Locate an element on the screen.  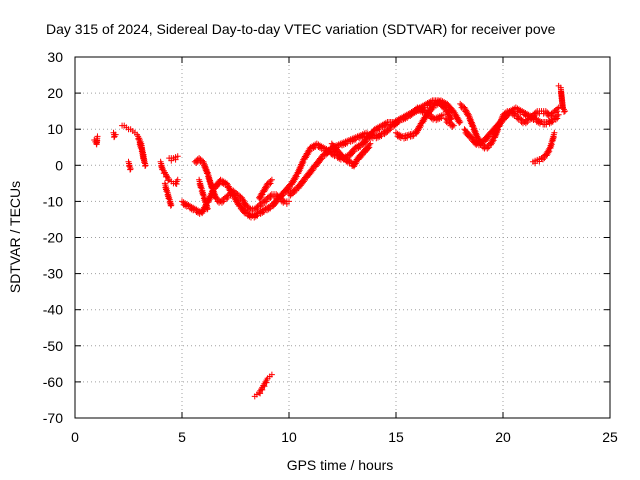
y-tick-label: -70 is located at coordinates (53, 418).